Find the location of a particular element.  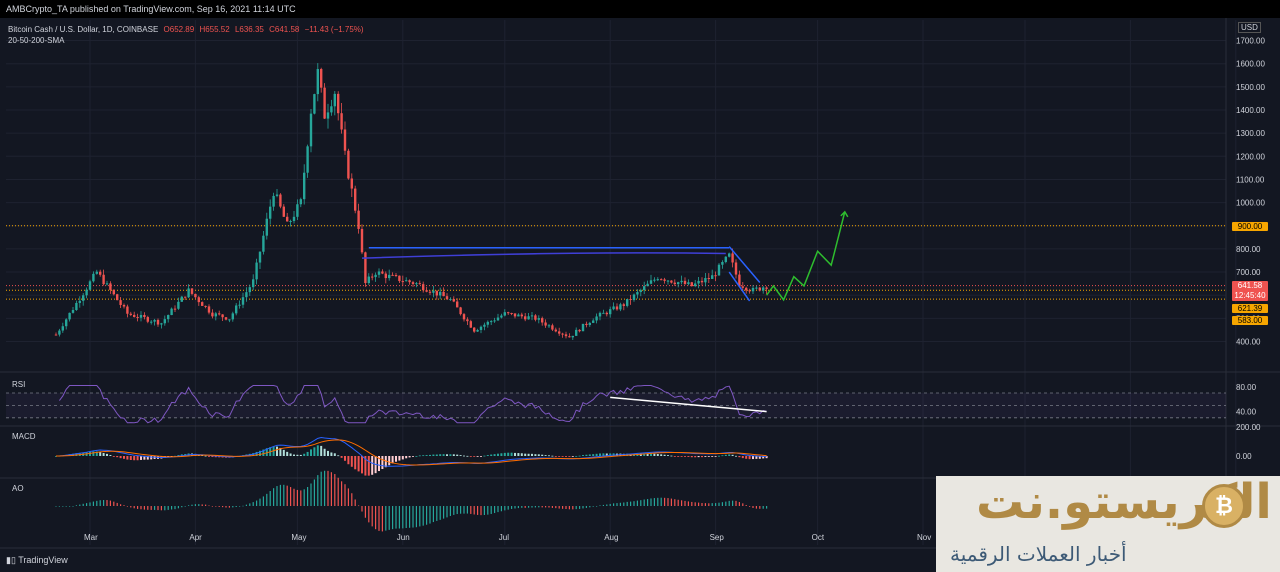

sma-indicator-label: 20-50-200-SMA is located at coordinates (36, 40).